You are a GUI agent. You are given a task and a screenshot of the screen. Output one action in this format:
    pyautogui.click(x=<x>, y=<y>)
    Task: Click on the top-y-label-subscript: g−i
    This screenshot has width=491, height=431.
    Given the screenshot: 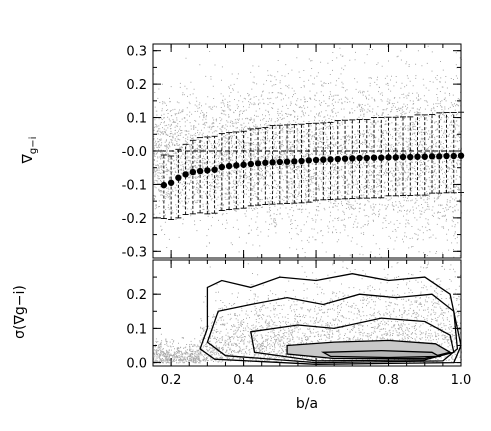 What is the action you would take?
    pyautogui.click(x=33, y=146)
    